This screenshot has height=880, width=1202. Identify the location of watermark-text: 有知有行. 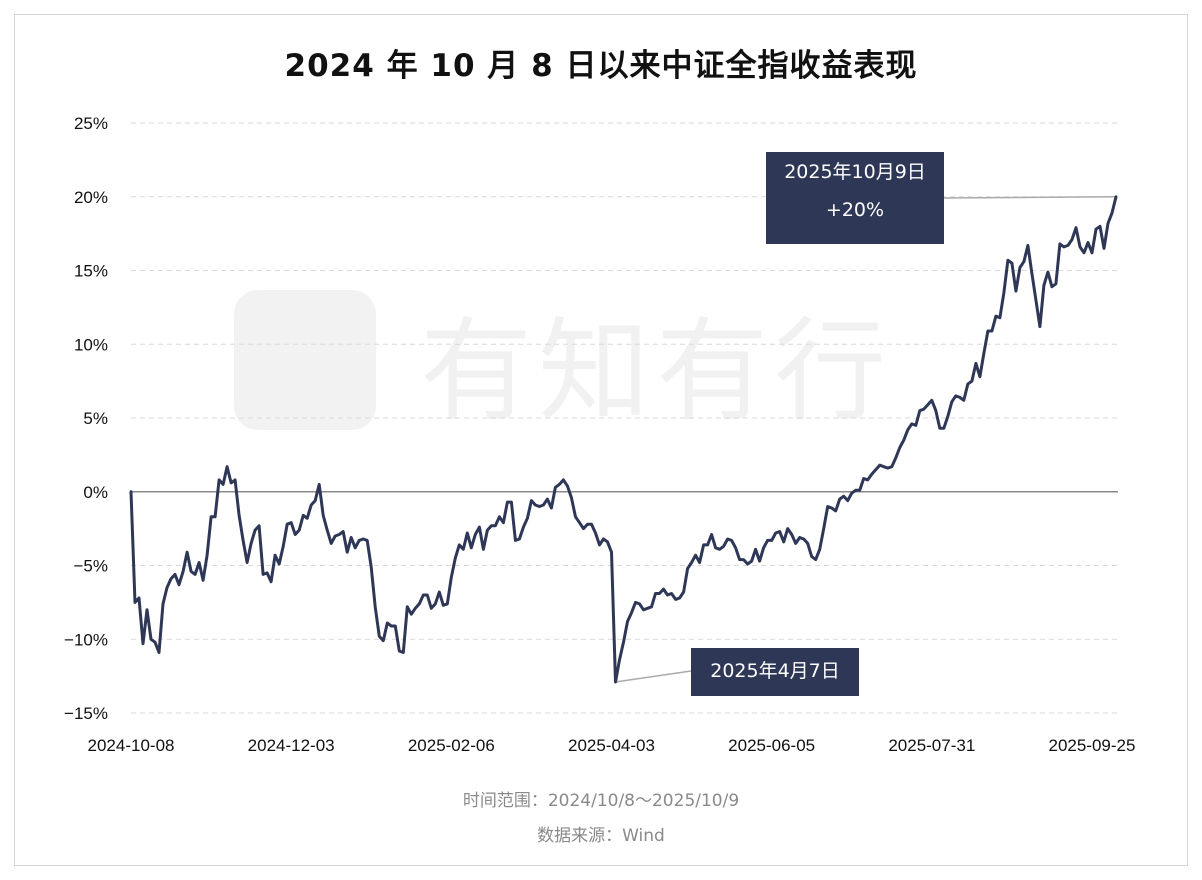
(656, 372).